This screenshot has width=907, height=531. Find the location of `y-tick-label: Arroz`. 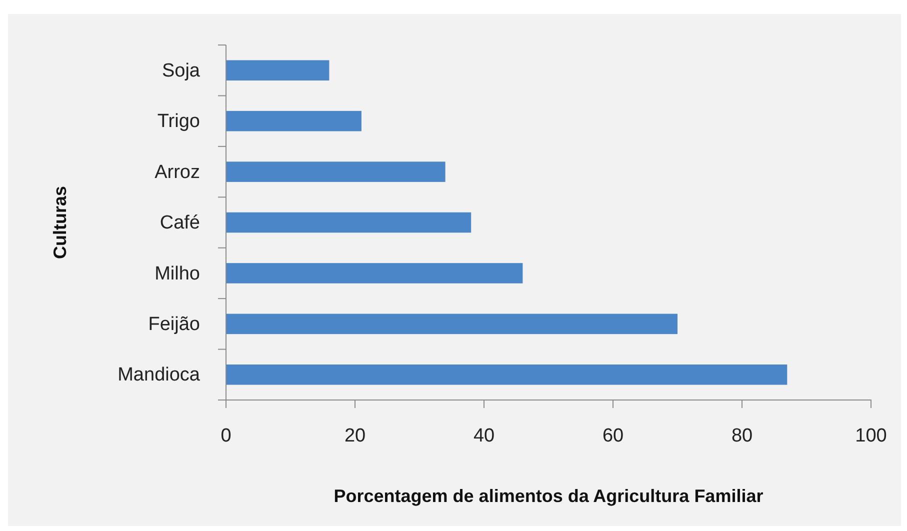

y-tick-label: Arroz is located at coordinates (177, 172).